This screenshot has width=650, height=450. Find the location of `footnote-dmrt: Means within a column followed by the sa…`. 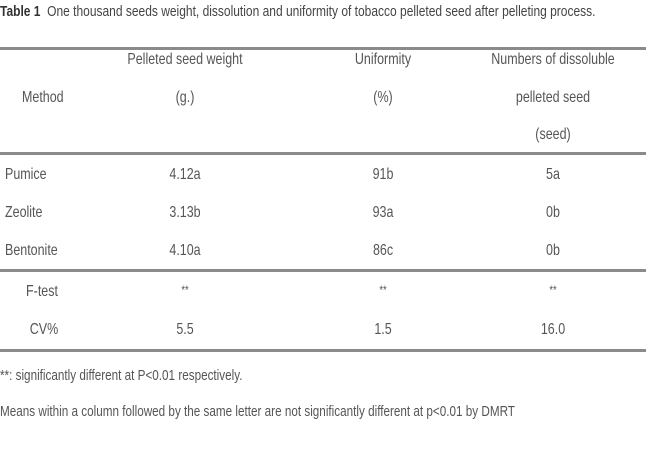

footnote-dmrt: Means within a column followed by the sa… is located at coordinates (257, 411).